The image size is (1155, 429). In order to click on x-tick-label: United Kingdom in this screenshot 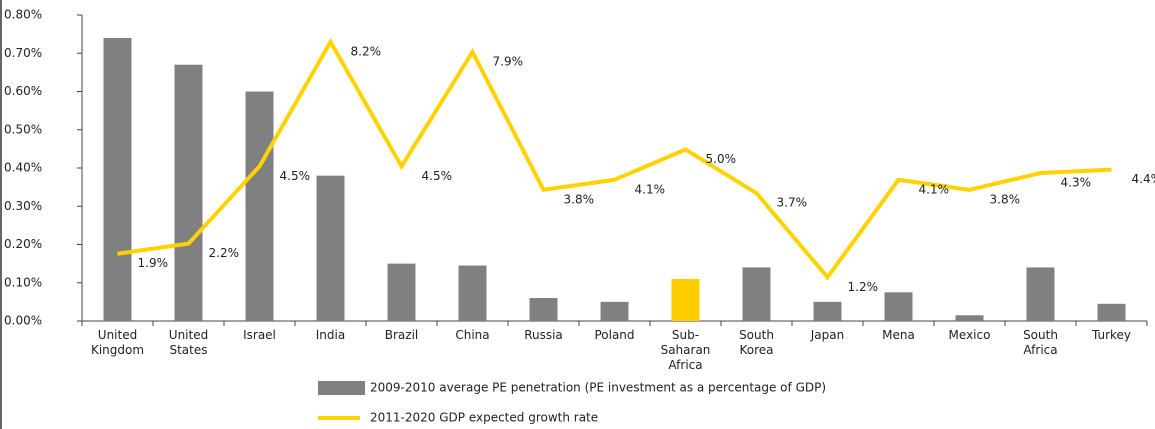, I will do `click(117, 342)`.